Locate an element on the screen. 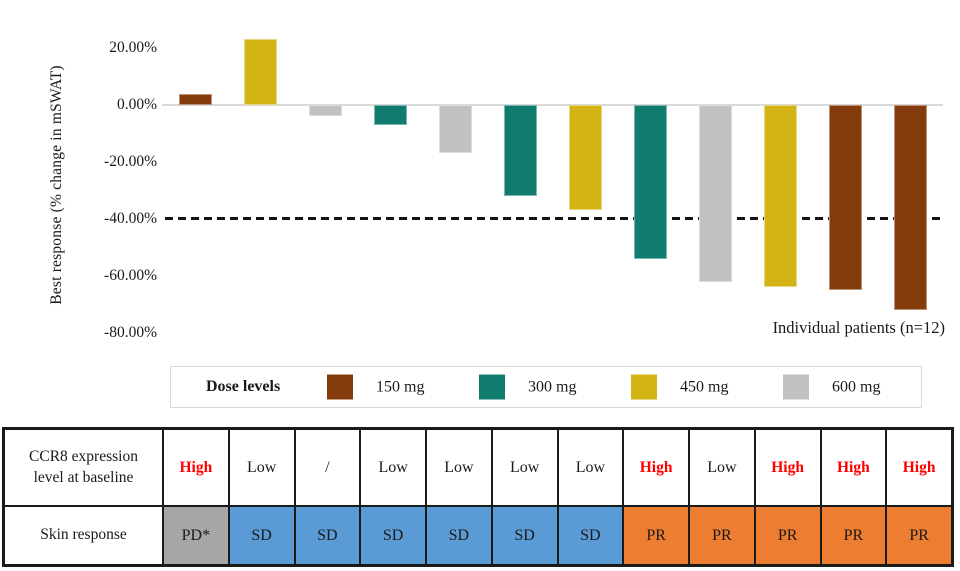  ccr8-cell-4: Low is located at coordinates (393, 467).